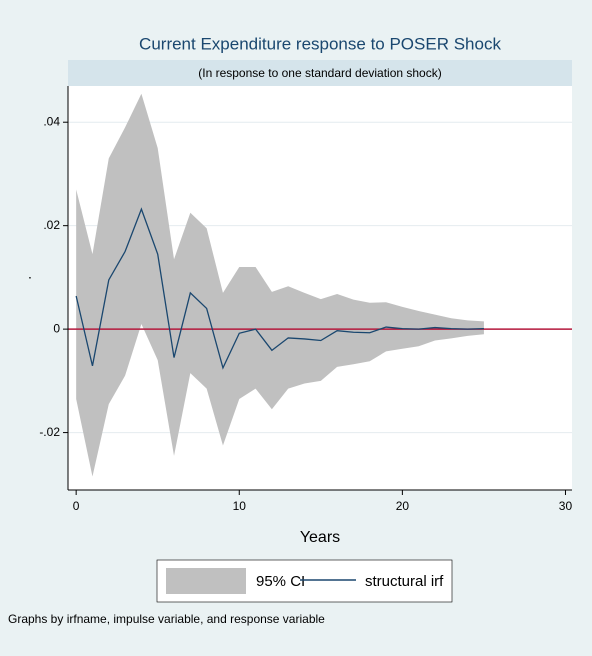 The height and width of the screenshot is (656, 592). What do you see at coordinates (404, 581) in the screenshot?
I see `legend-label: structural irf` at bounding box center [404, 581].